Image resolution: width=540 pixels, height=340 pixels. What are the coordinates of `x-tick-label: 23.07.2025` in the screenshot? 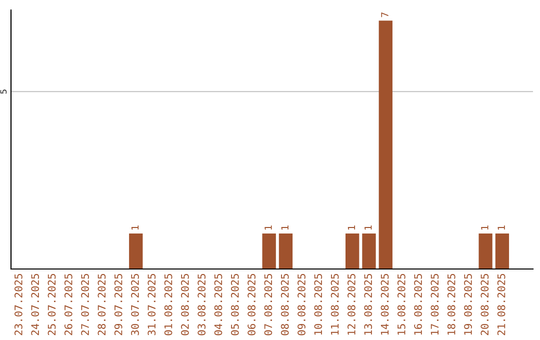 It's located at (18, 305).